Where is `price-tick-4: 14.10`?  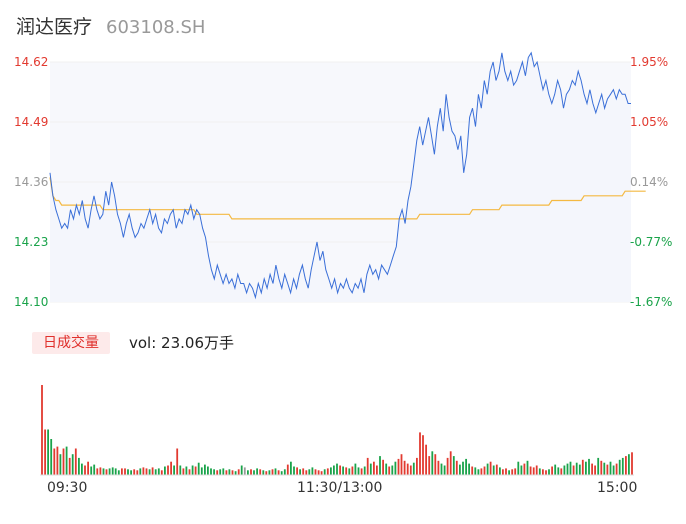 price-tick-4: 14.10 is located at coordinates (31, 302).